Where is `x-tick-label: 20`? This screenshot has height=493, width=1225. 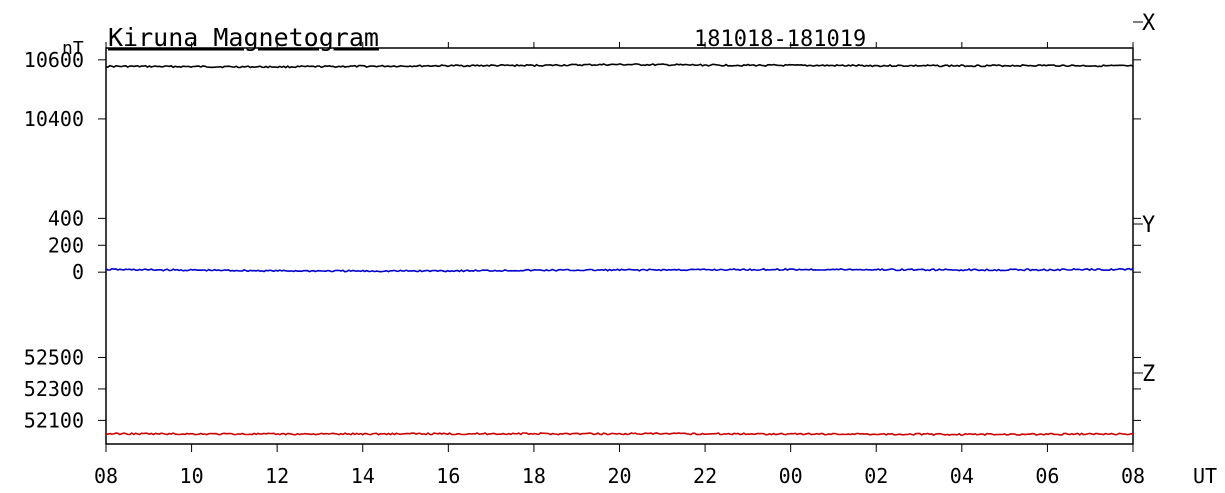 x-tick-label: 20 is located at coordinates (619, 476).